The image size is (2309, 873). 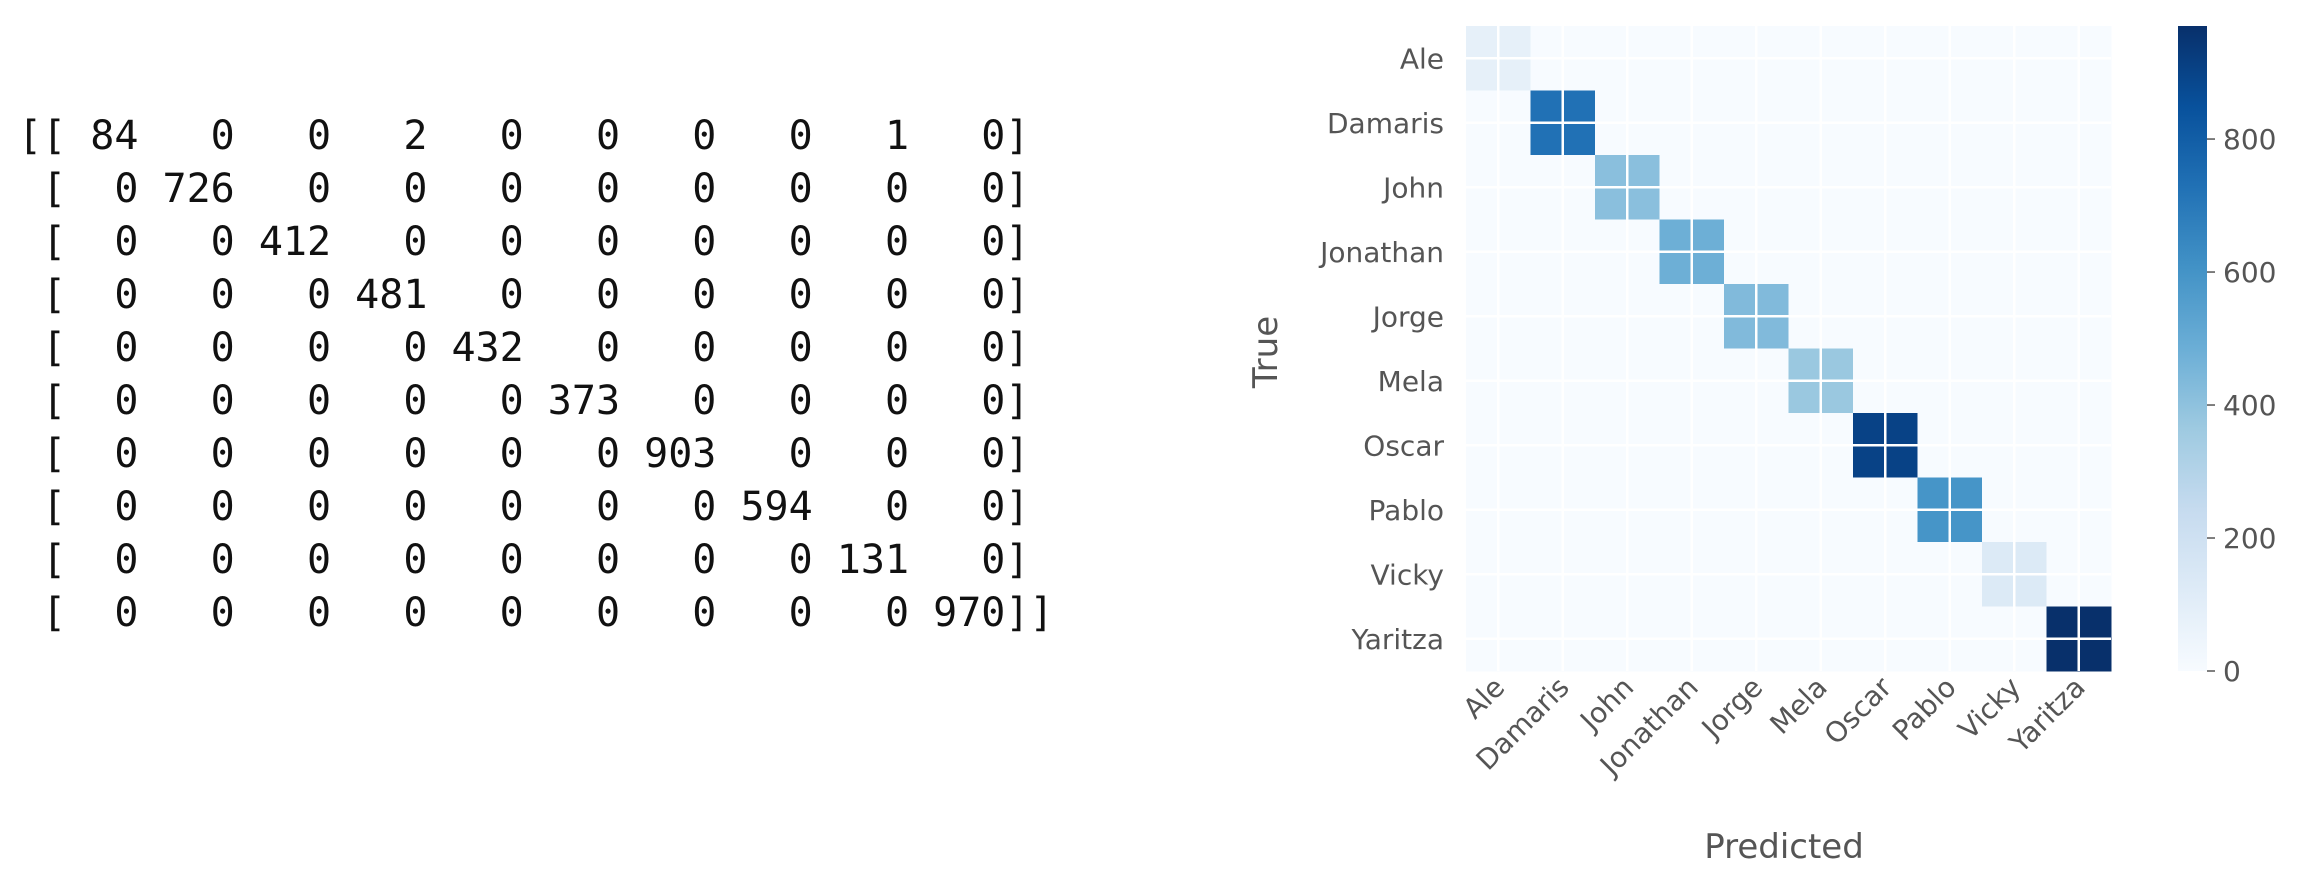 I want to click on colorbar-tick-label: 0, so click(x=2232, y=671).